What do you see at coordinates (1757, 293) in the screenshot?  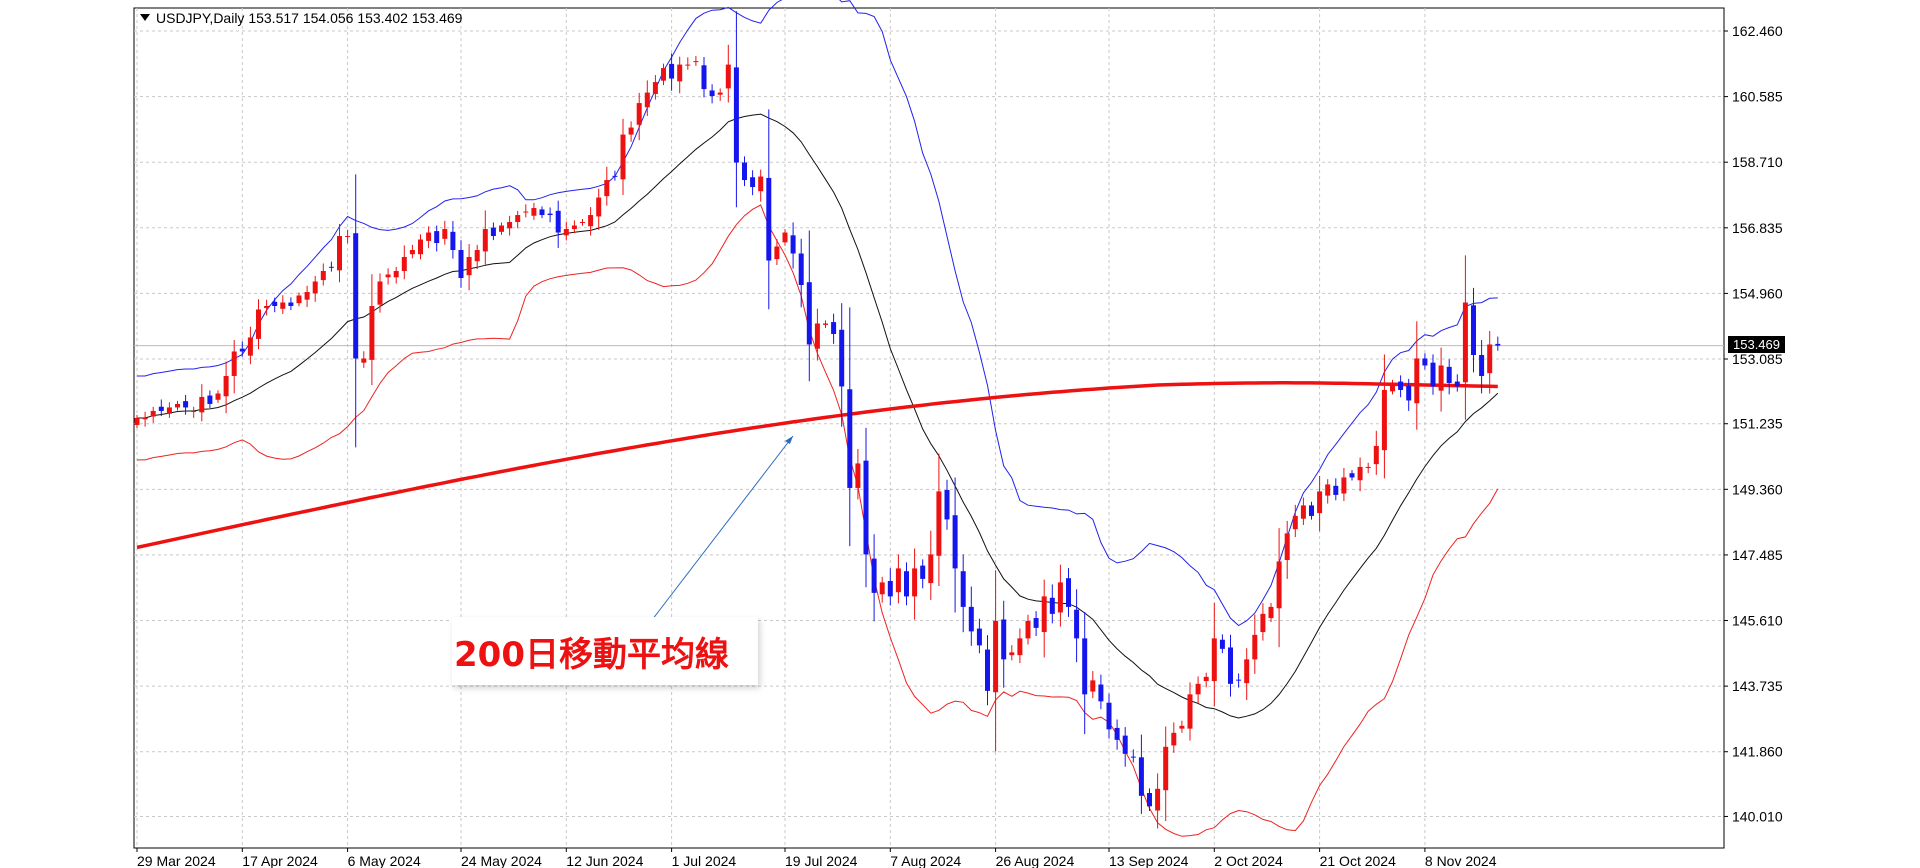 I see `y-tick-label: 154.960` at bounding box center [1757, 293].